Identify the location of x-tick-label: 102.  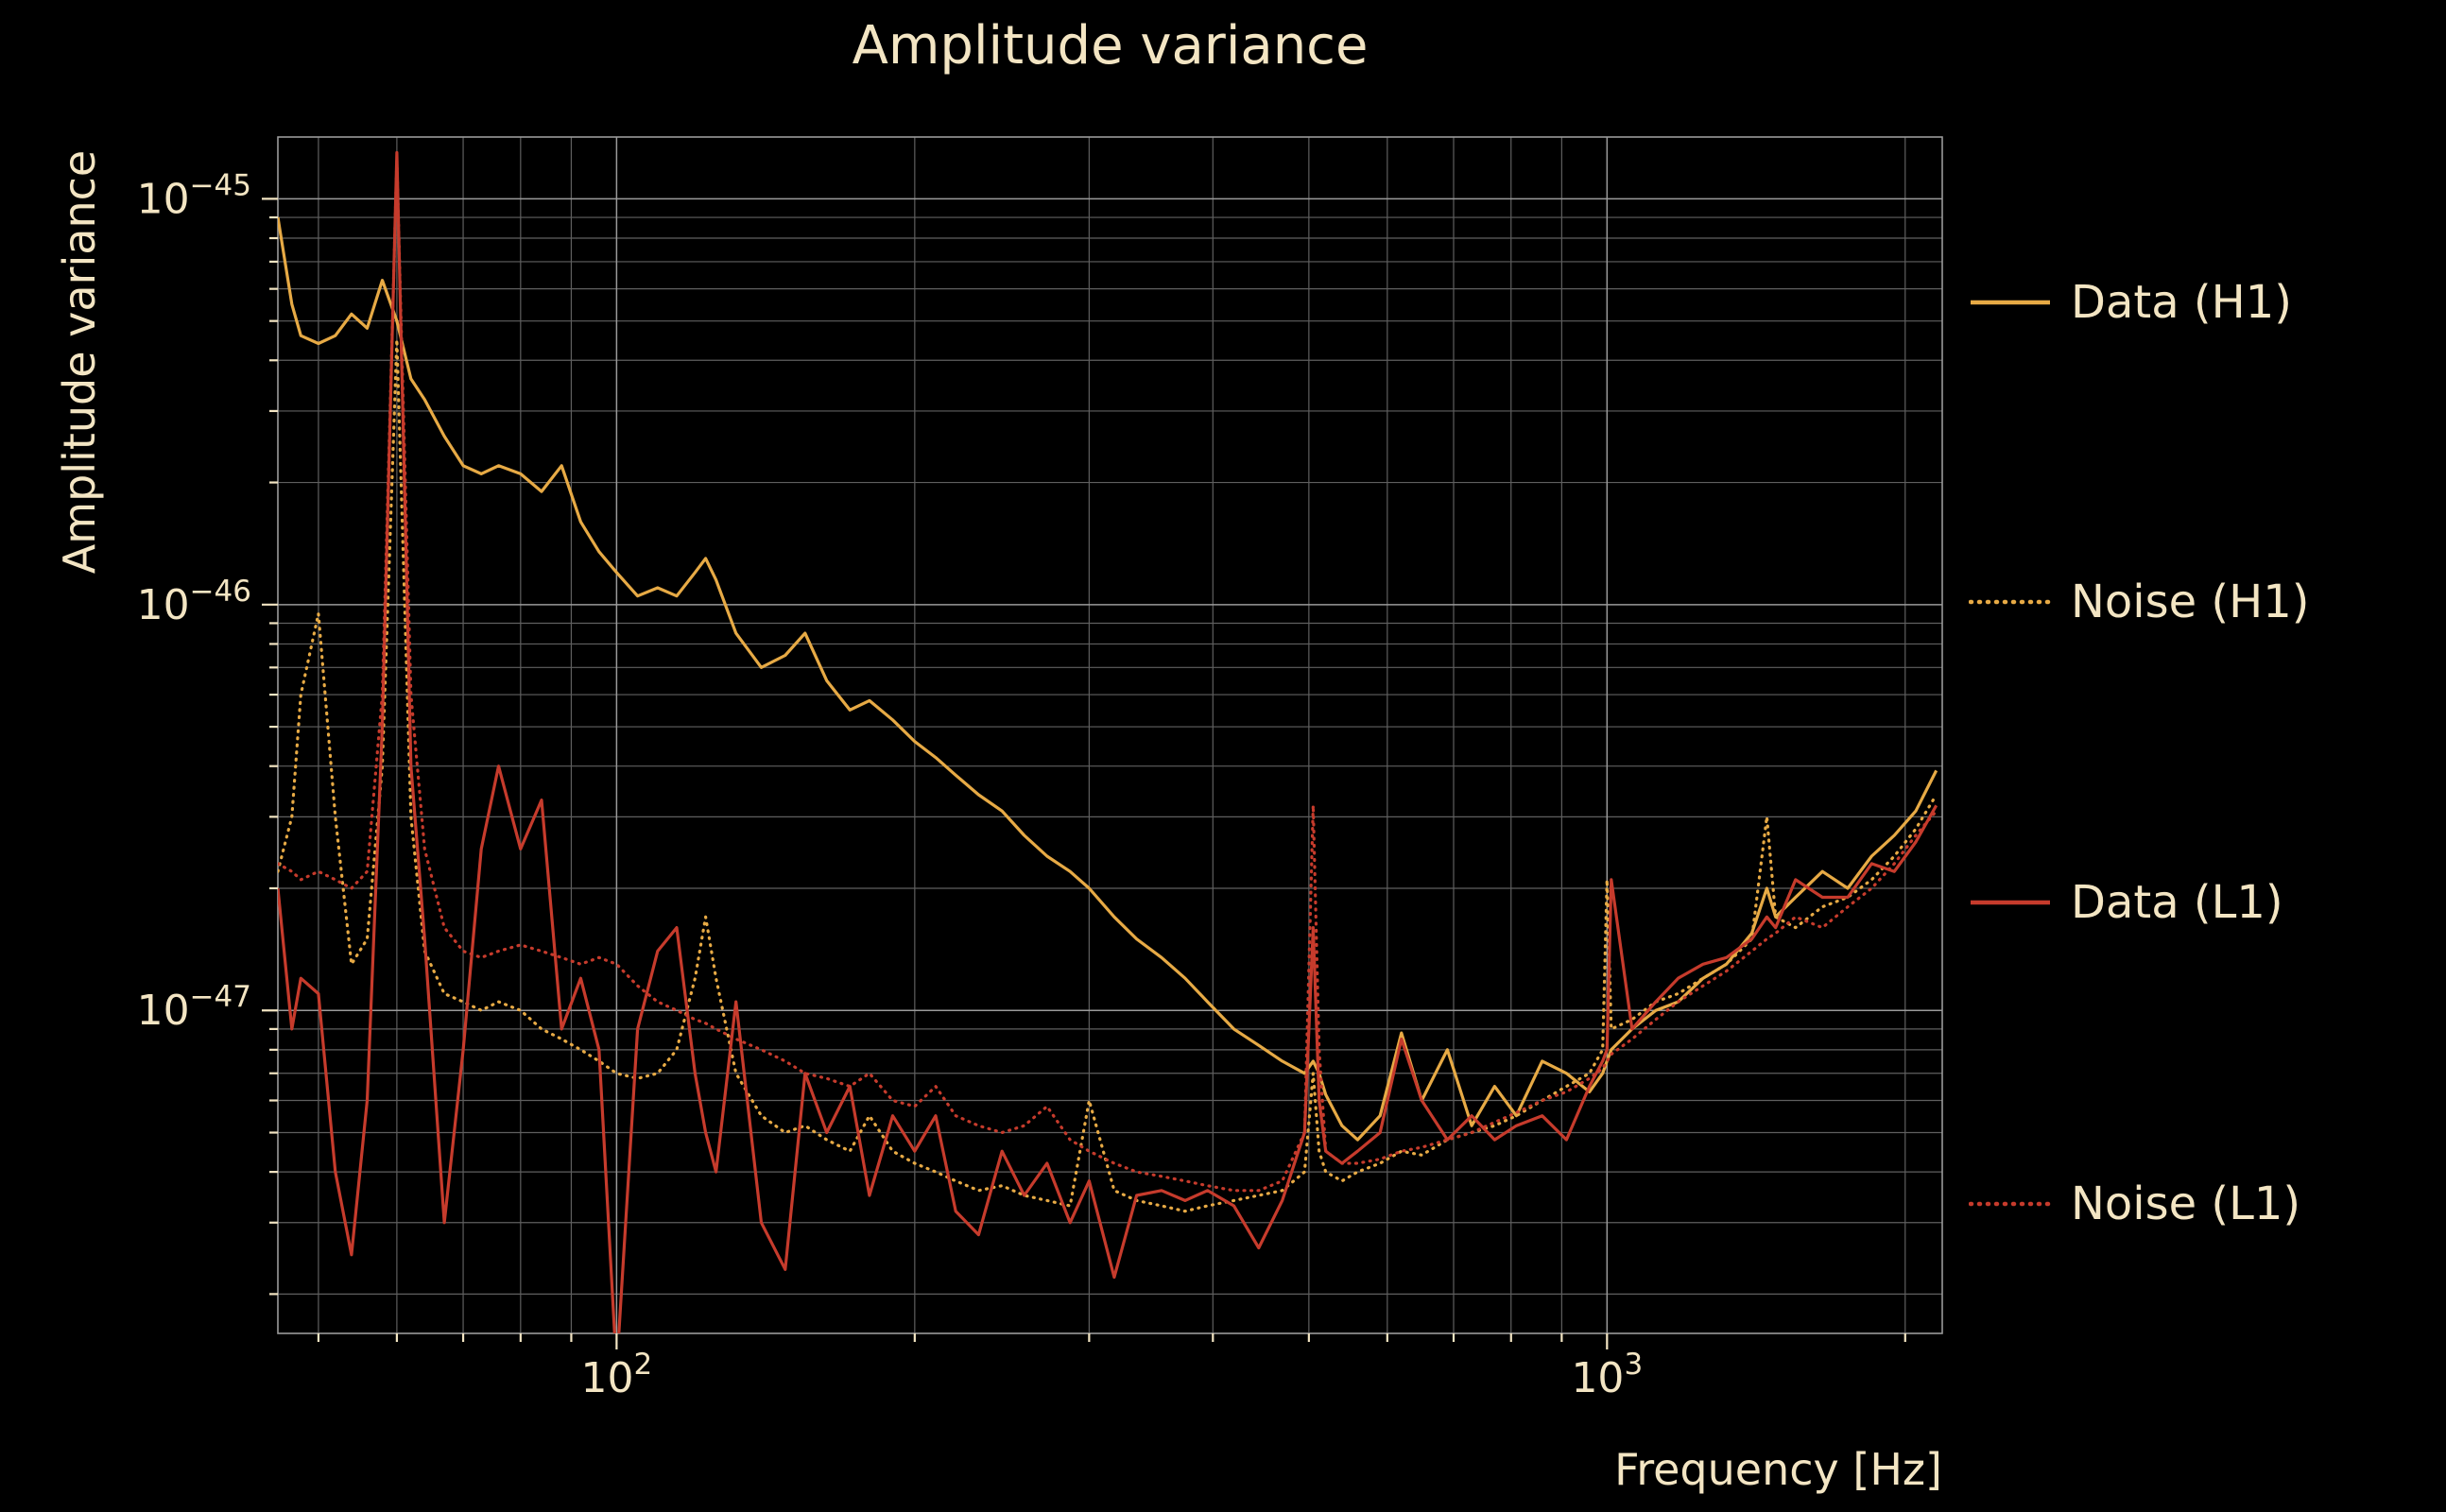
(617, 1375).